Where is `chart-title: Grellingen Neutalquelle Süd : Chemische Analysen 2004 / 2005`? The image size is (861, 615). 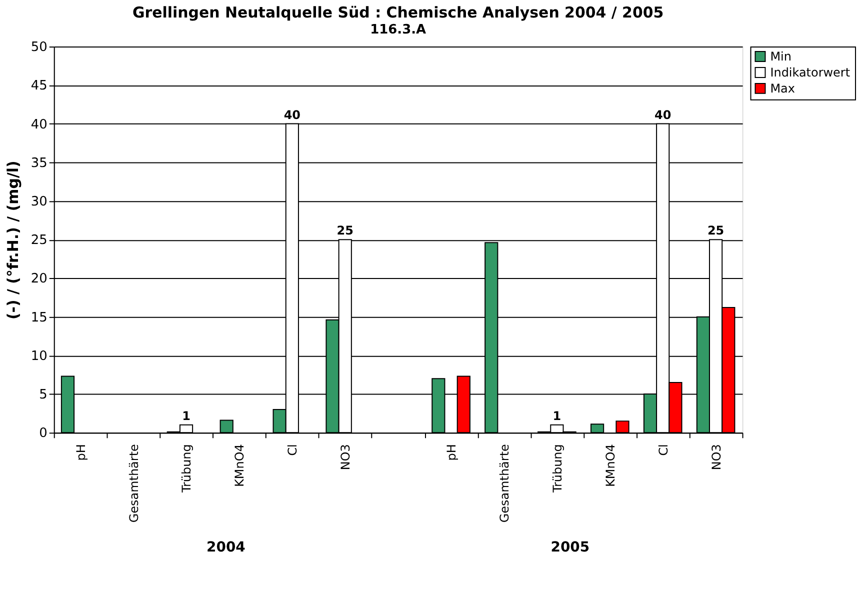
chart-title: Grellingen Neutalquelle Süd : Chemische Analysen 2004 / 2005 is located at coordinates (398, 13).